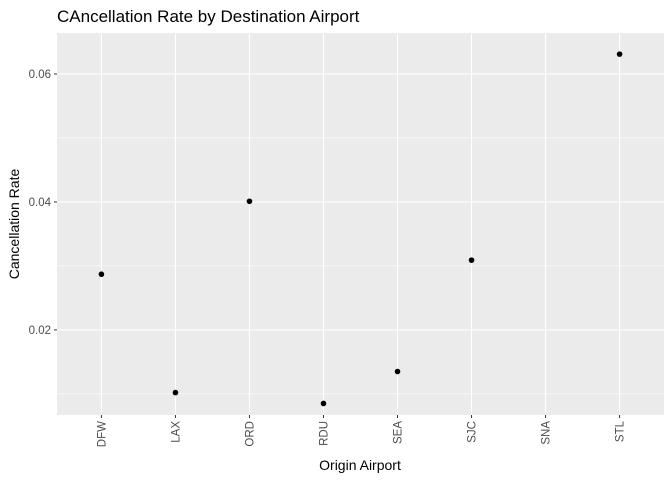 The height and width of the screenshot is (480, 672). What do you see at coordinates (40, 75) in the screenshot?
I see `y-tick-label: 0.06` at bounding box center [40, 75].